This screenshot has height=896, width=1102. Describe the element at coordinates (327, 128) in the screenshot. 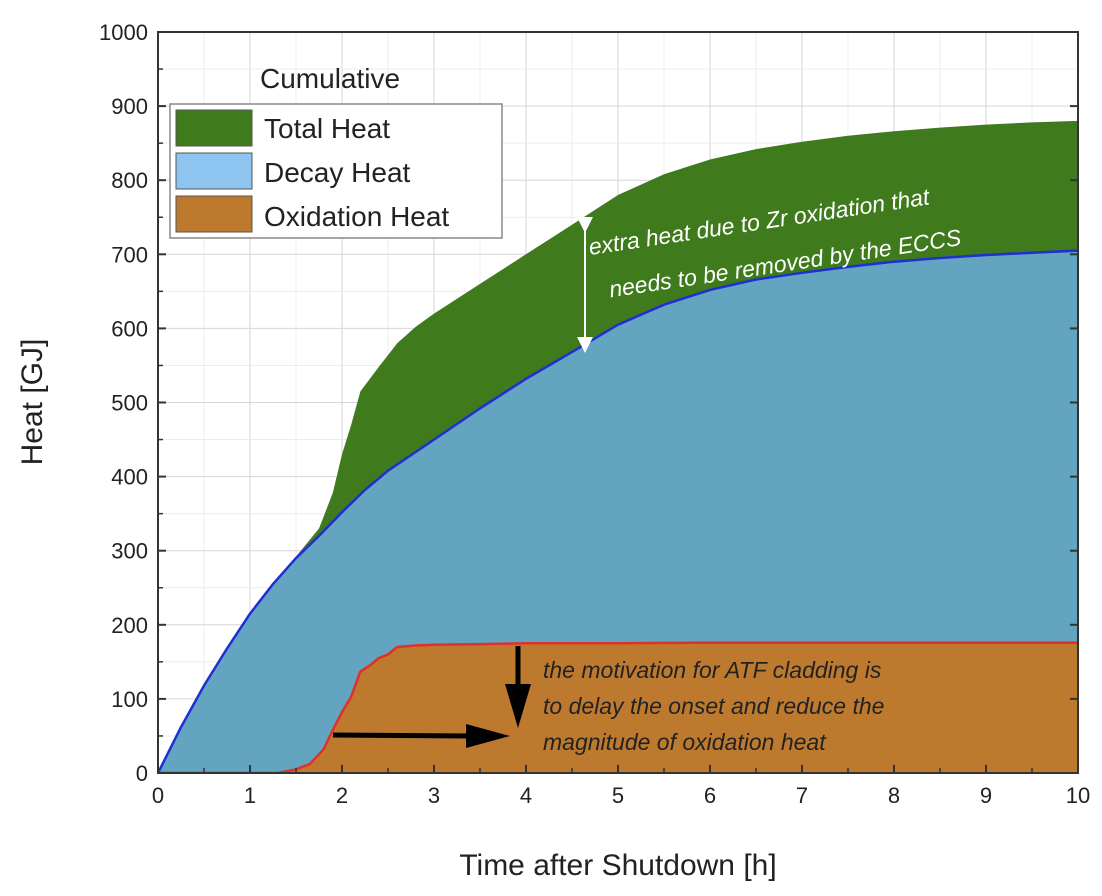

I see `legend-label-total-heat: Total Heat` at that location.